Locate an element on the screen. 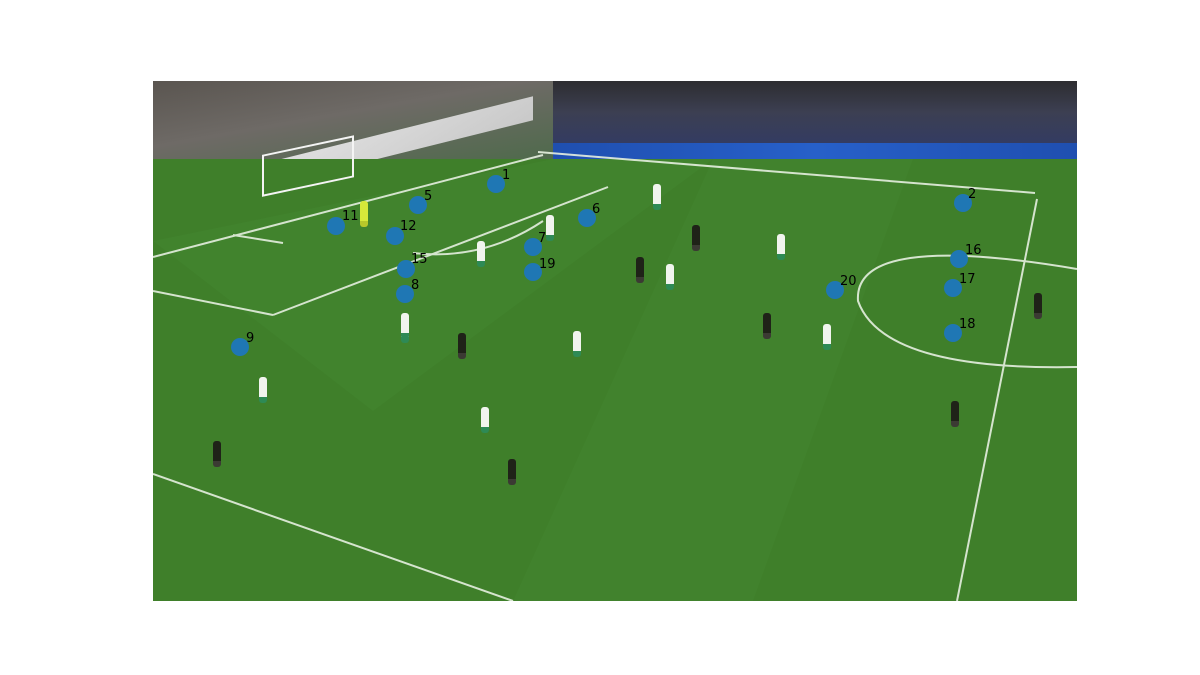 The height and width of the screenshot is (675, 1200). marker-label-20: 20 is located at coordinates (848, 281).